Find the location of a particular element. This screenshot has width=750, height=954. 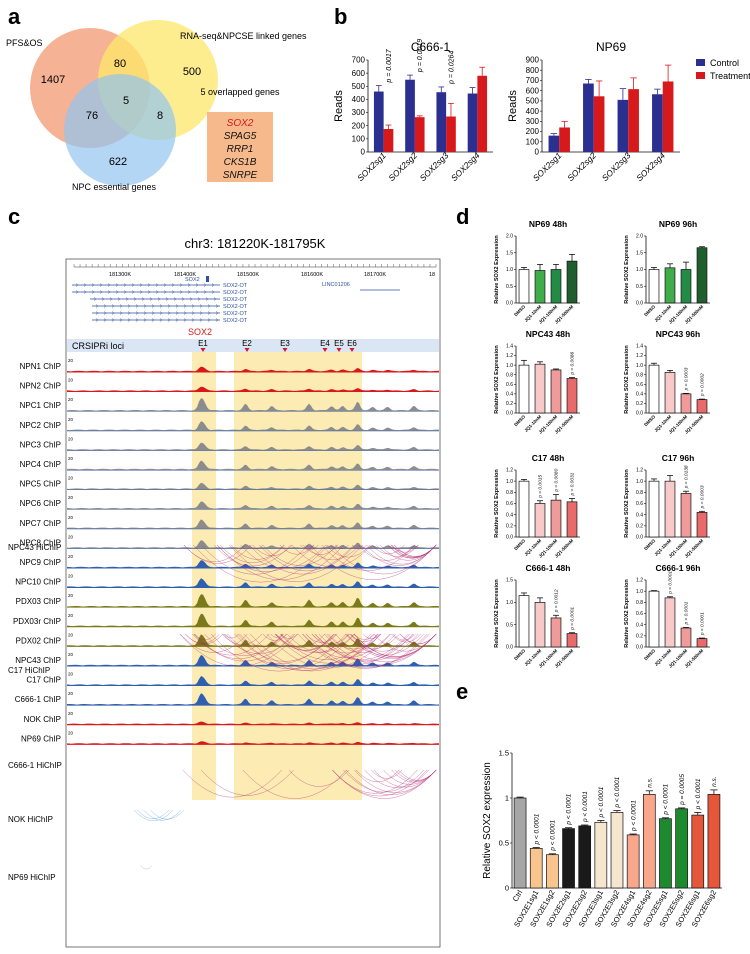

legend-treatment-swatch is located at coordinates (700, 75).